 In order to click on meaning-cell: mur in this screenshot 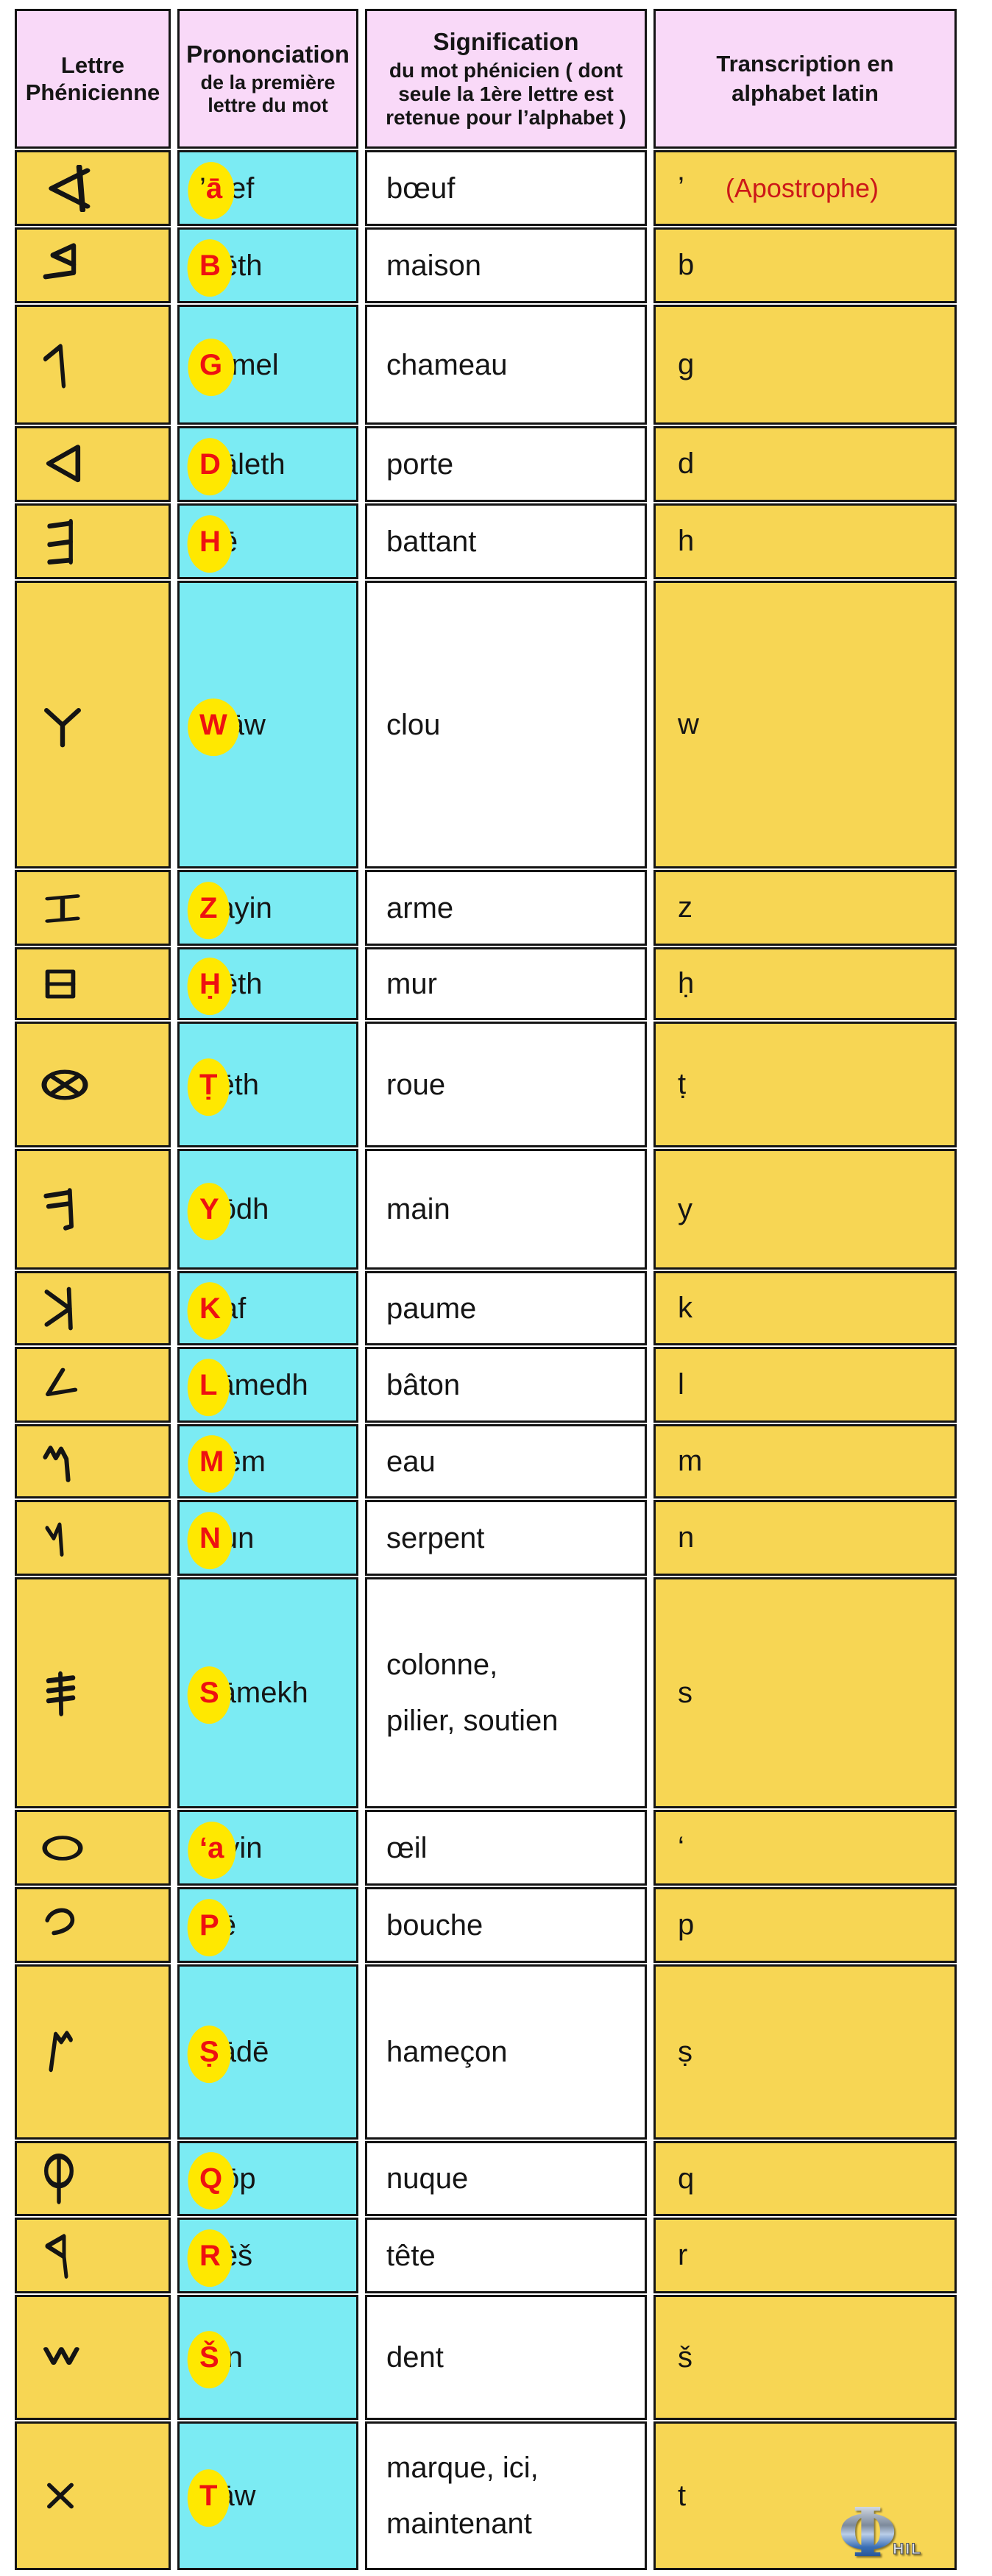, I will do `click(506, 983)`.